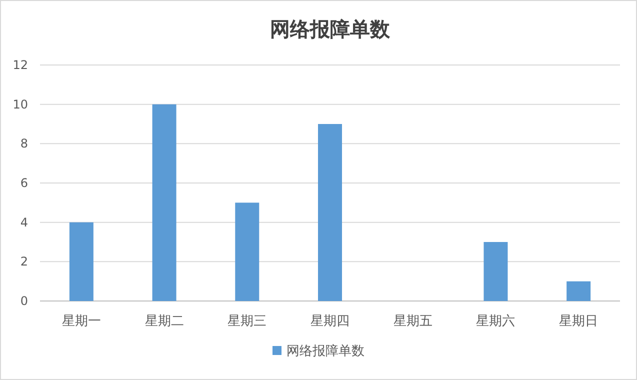  I want to click on x-tick-label: 星期一, so click(81, 321).